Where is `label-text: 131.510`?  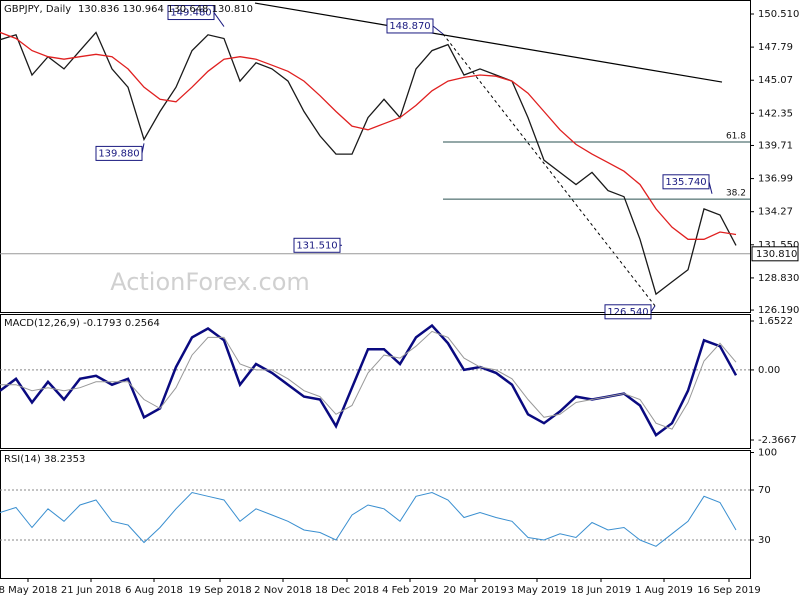 label-text: 131.510 is located at coordinates (316, 245).